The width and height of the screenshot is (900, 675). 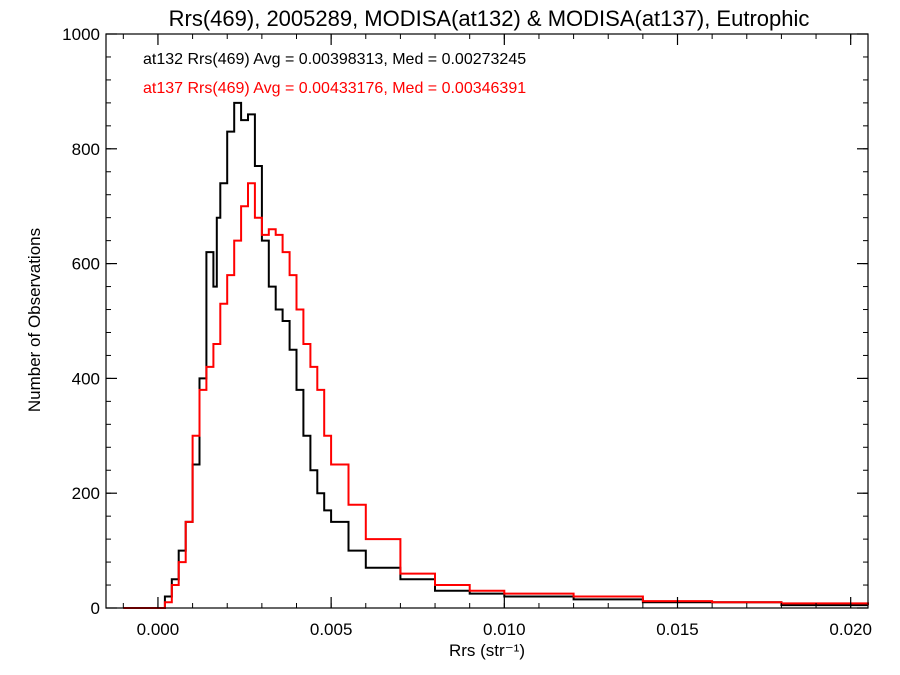 What do you see at coordinates (95, 608) in the screenshot?
I see `y-tick-label: 0` at bounding box center [95, 608].